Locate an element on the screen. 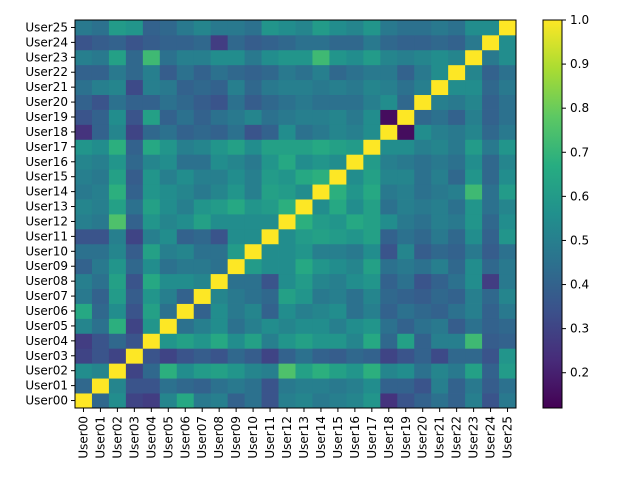 This screenshot has width=640, height=480. heatmap-cell-User08-User13 is located at coordinates (304, 281).